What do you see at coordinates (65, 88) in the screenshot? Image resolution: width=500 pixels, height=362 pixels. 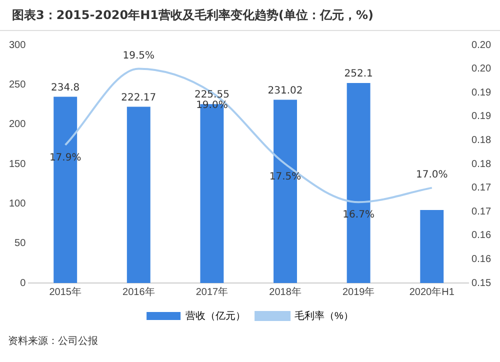 I see `data-label: 234.8` at bounding box center [65, 88].